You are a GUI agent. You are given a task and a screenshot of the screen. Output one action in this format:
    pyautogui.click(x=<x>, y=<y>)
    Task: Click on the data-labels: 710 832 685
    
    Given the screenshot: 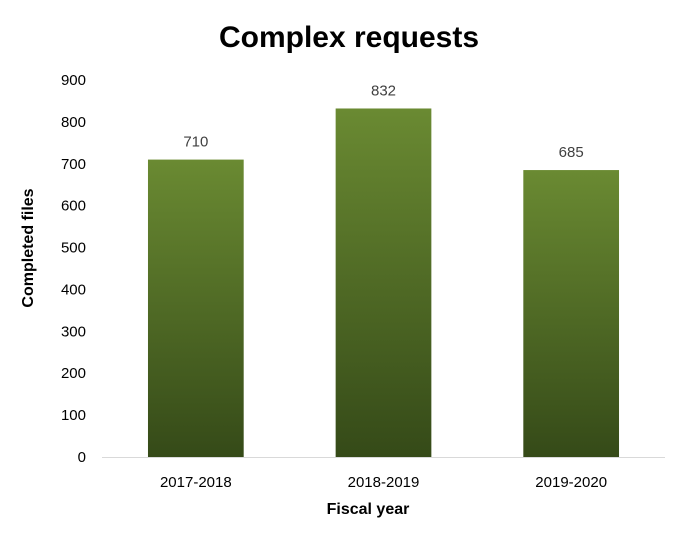 What is the action you would take?
    pyautogui.click(x=383, y=121)
    